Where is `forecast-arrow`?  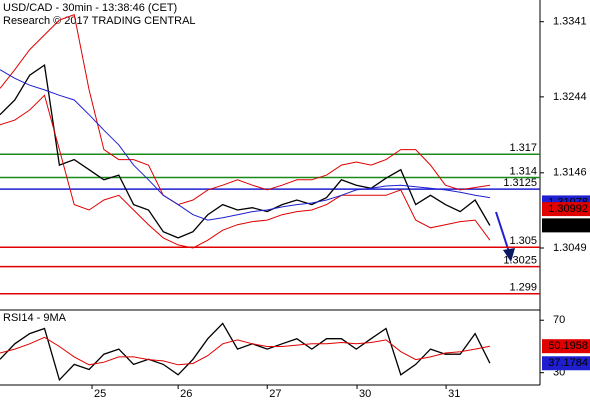
forecast-arrow is located at coordinates (505, 236).